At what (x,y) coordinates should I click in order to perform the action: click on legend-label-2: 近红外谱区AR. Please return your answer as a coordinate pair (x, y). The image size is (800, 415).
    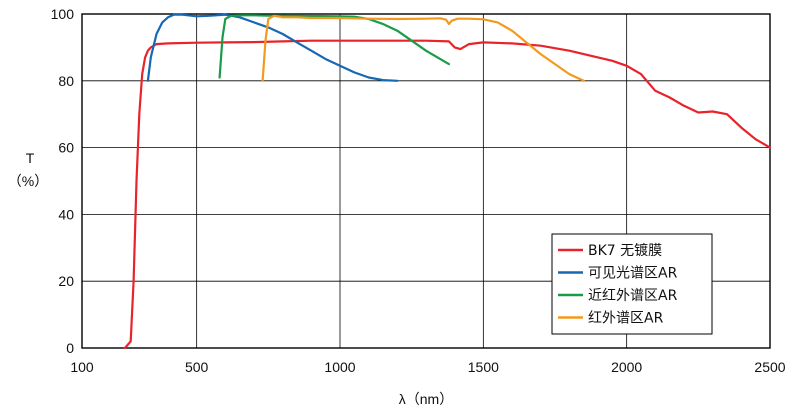
    Looking at the image, I should click on (633, 296).